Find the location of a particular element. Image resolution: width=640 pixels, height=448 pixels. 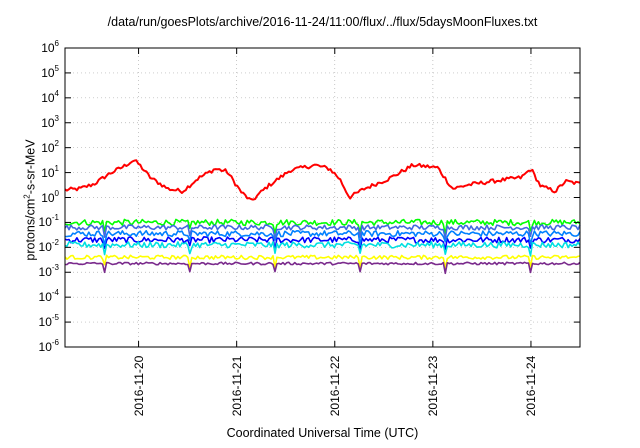

x-tick-label: 2016-11-22 is located at coordinates (334, 386).